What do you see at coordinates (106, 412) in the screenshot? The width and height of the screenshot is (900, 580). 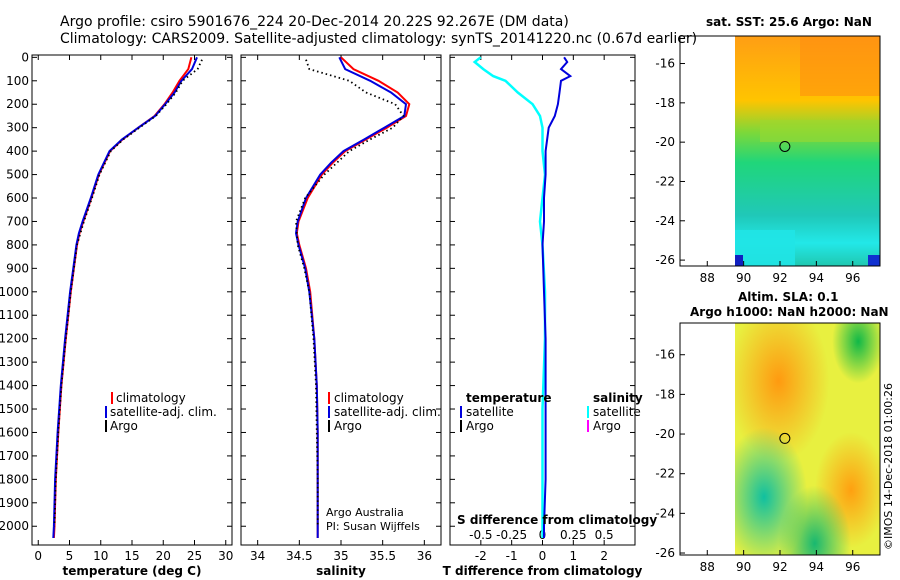 I see `legend-swatch-satellite` at bounding box center [106, 412].